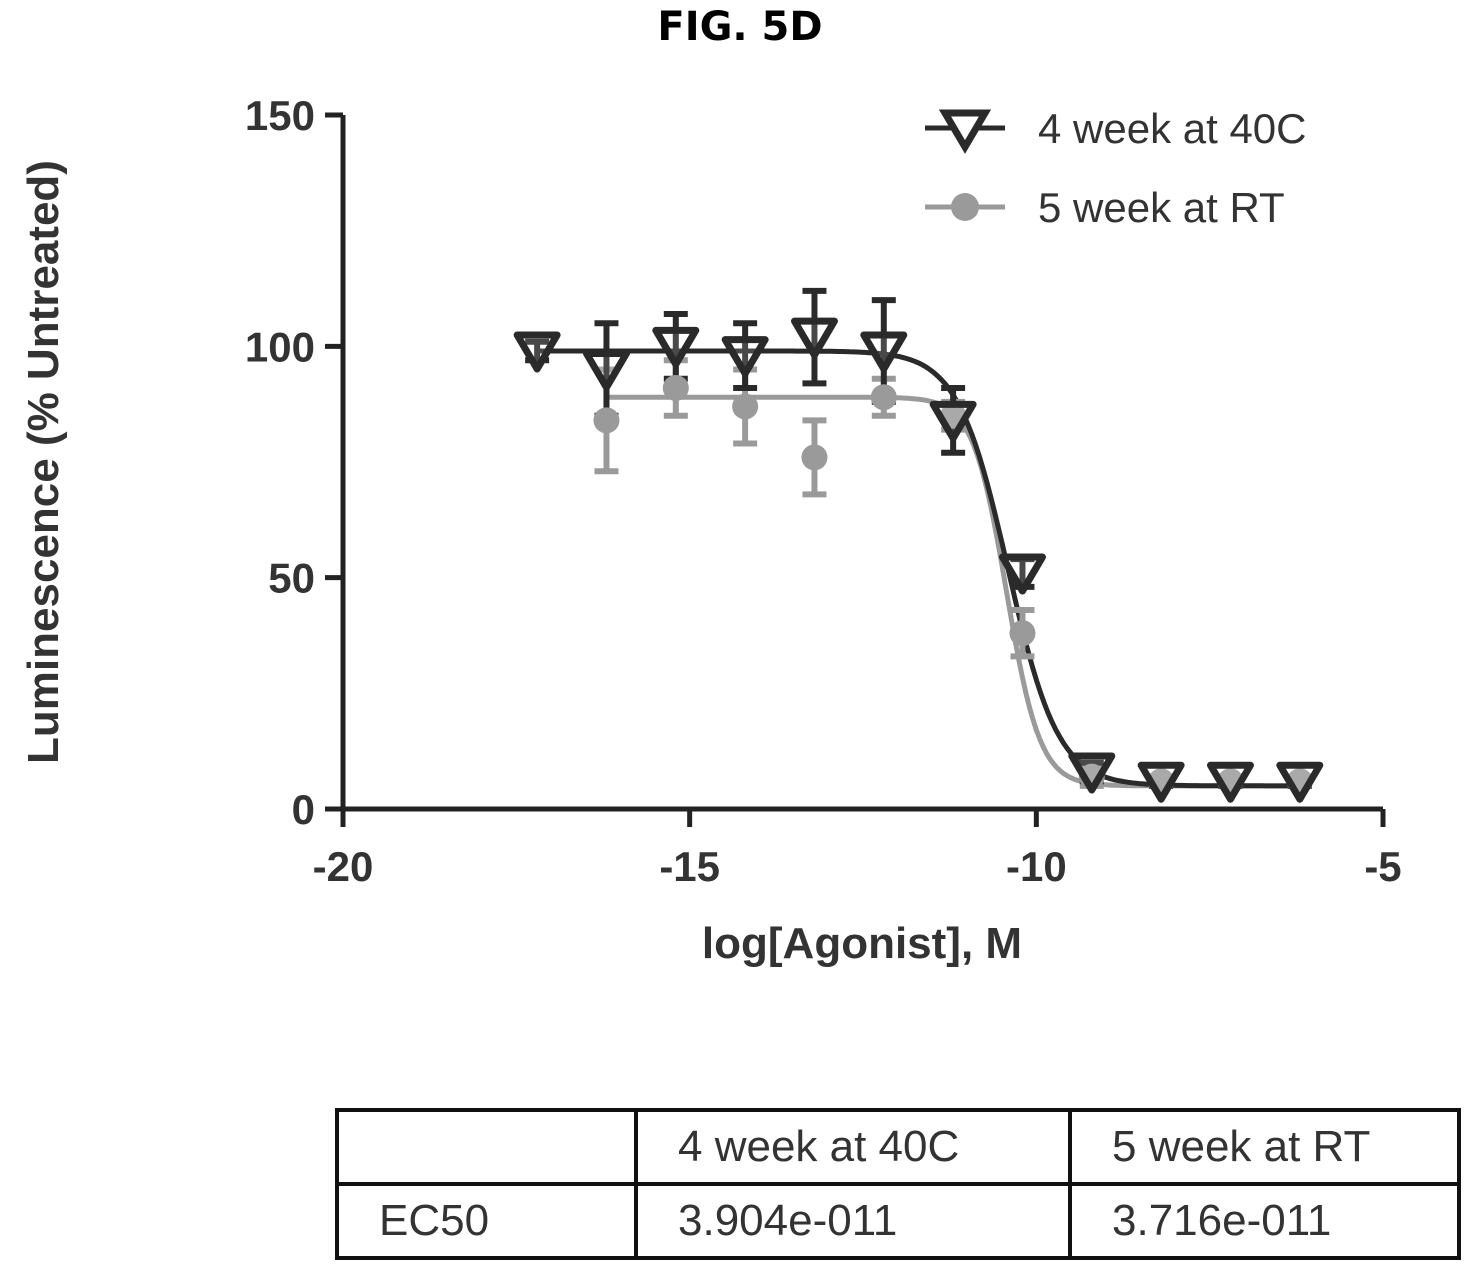 Image resolution: width=1480 pixels, height=1279 pixels. What do you see at coordinates (1036, 866) in the screenshot?
I see `x-tick-label: -10` at bounding box center [1036, 866].